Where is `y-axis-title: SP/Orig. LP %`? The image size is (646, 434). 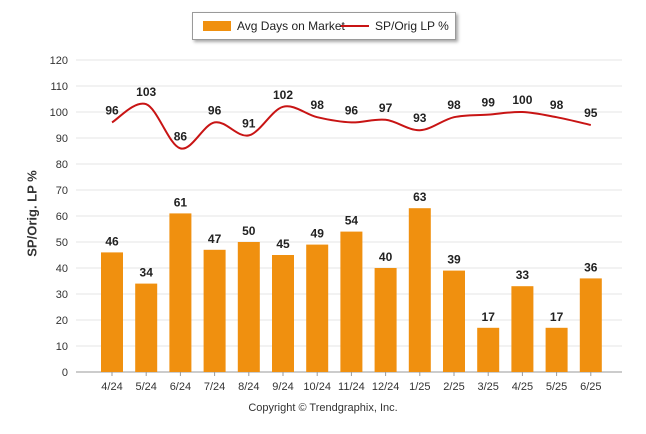 y-axis-title: SP/Orig. LP % is located at coordinates (32, 213).